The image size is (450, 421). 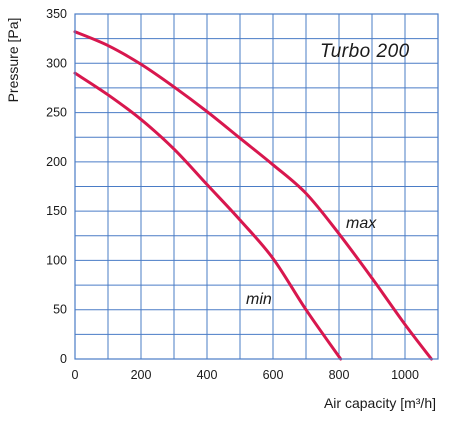 What do you see at coordinates (365, 51) in the screenshot?
I see `chart-title: Turbo 200` at bounding box center [365, 51].